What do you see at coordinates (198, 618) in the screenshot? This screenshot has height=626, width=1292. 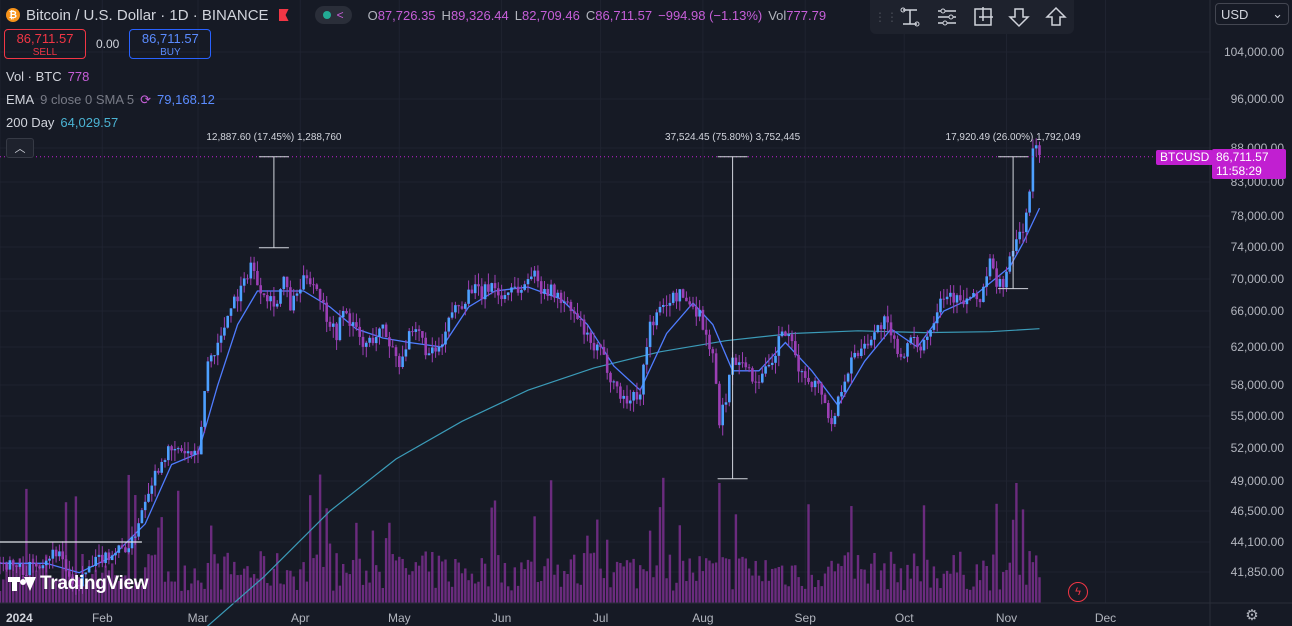 I see `time-tick-label: Mar` at bounding box center [198, 618].